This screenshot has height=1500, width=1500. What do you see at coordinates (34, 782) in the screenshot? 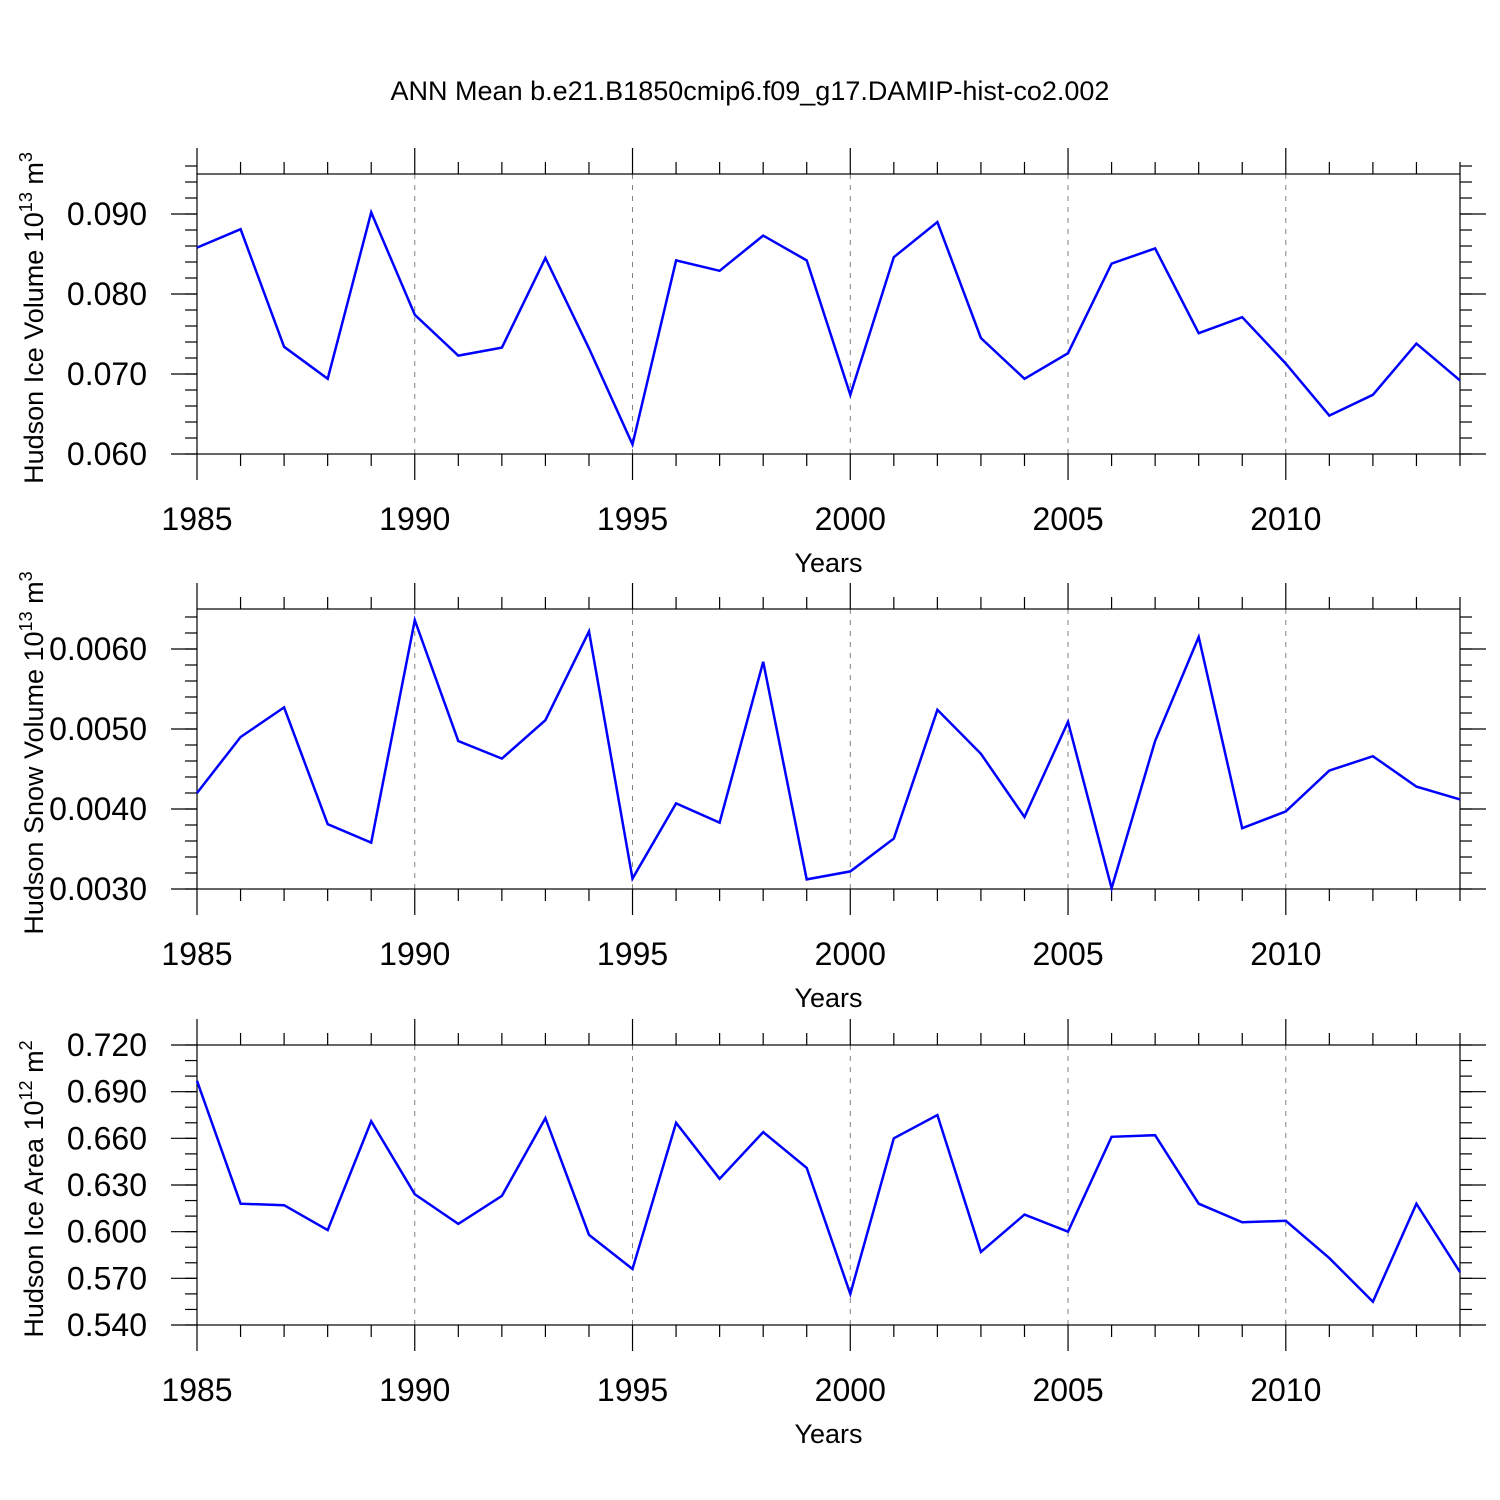
I see `y-axis-label-part: Hudson Snow Volume 10` at bounding box center [34, 782].